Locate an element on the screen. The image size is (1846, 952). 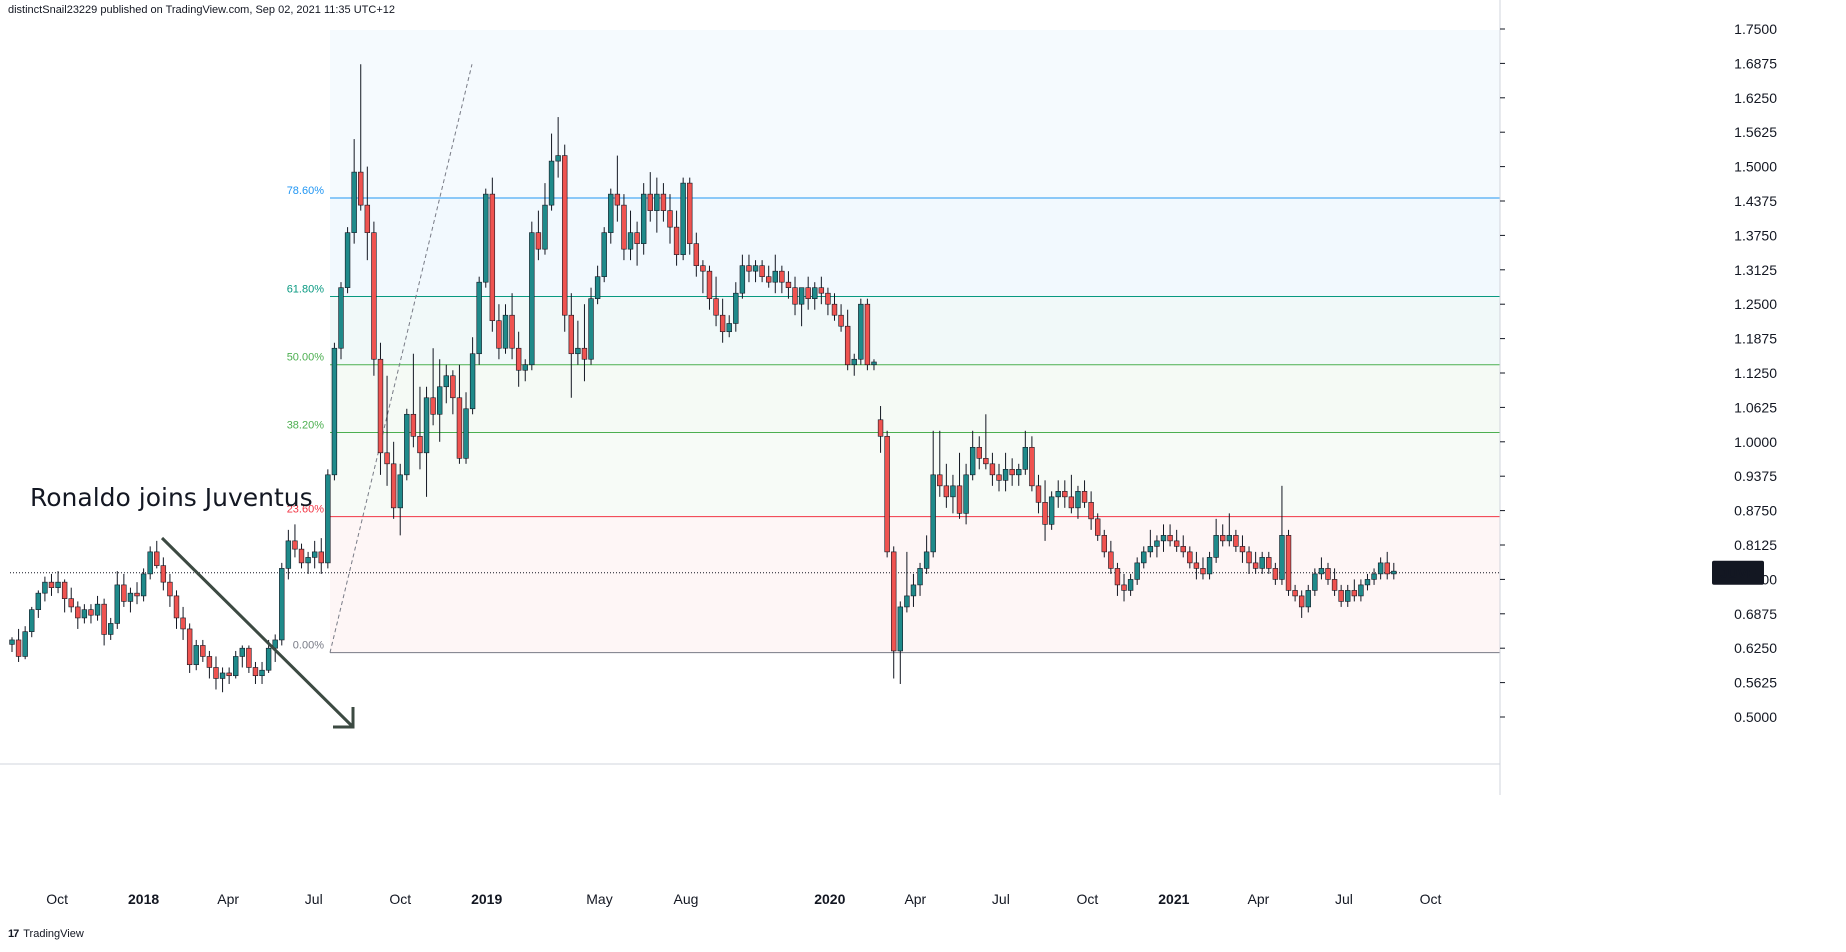
price-tick-label: 1.0000 is located at coordinates (1755, 442).